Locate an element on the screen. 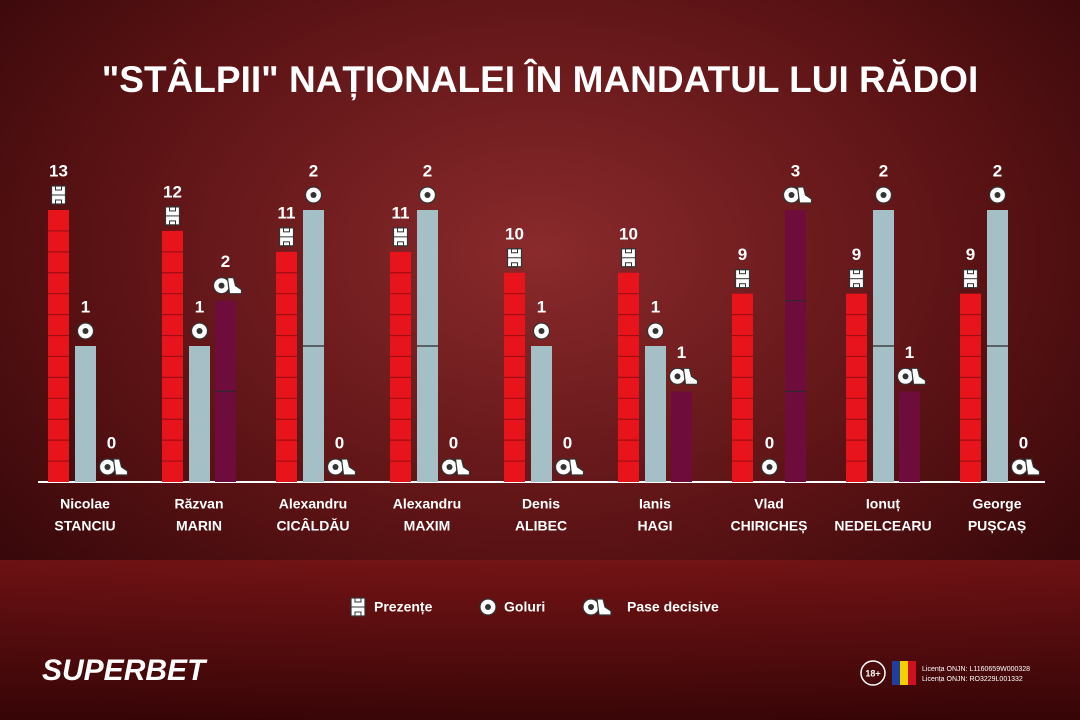 The height and width of the screenshot is (720, 1080). x-tick-label: Răzvan is located at coordinates (198, 504).